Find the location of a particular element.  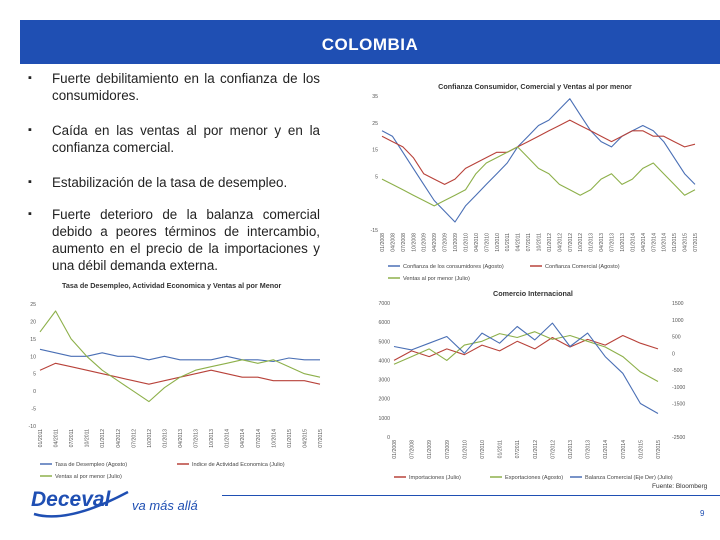

y-right-tick-label: -1000 is located at coordinates (678, 388).